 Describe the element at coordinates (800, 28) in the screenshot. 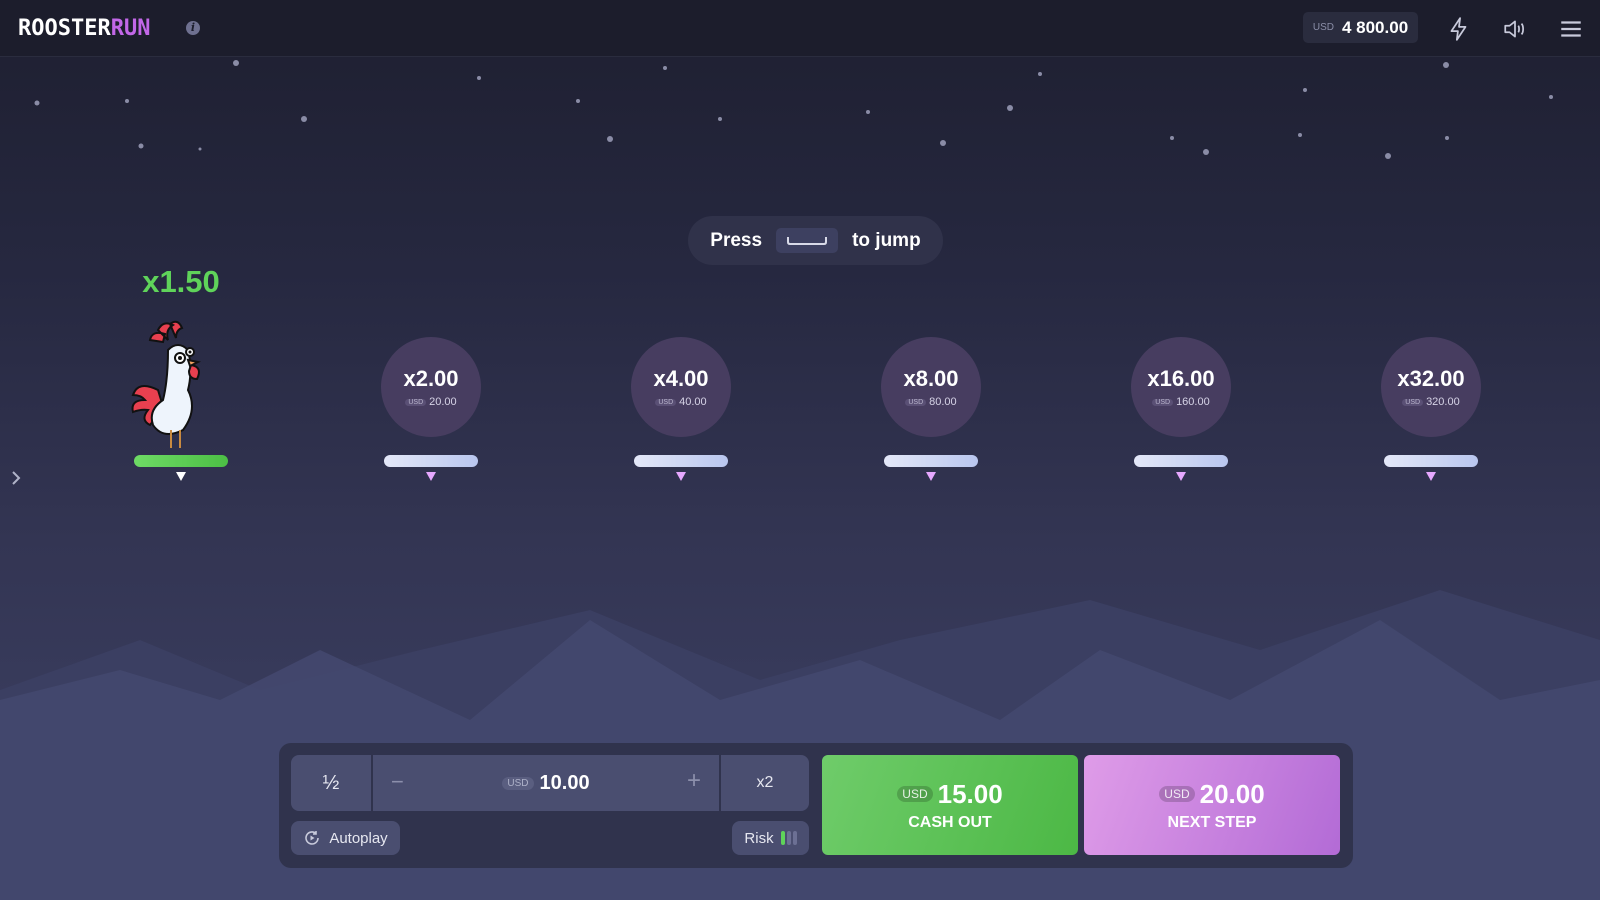

I see `top-bar: ROOSTERRUN i USD 4 800.00` at that location.